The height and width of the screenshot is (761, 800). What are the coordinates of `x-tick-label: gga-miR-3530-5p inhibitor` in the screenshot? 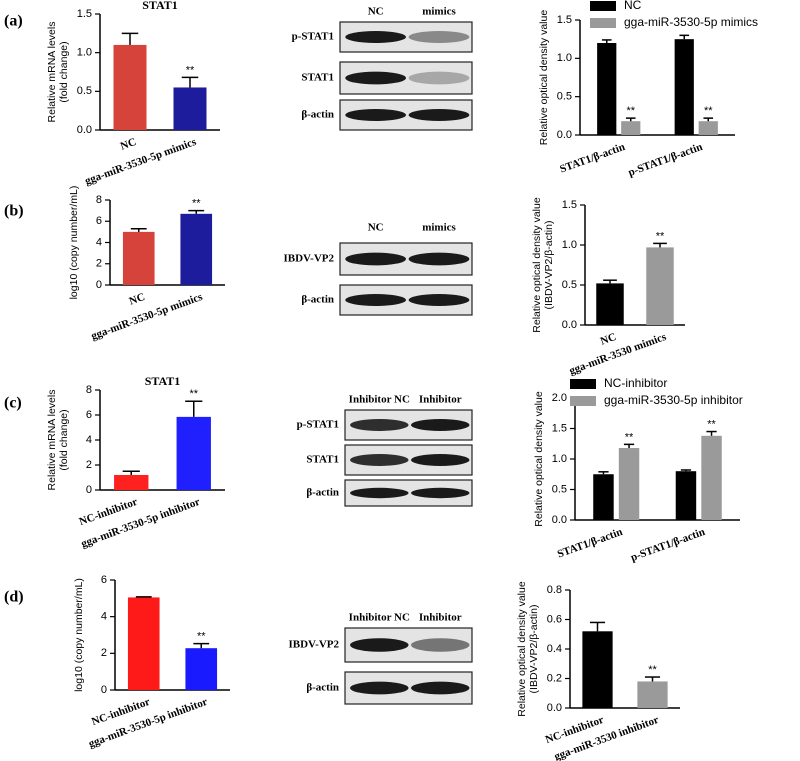 It's located at (141, 523).